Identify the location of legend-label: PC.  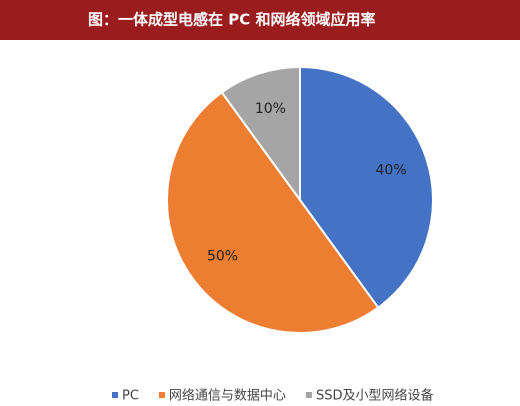
(130, 396).